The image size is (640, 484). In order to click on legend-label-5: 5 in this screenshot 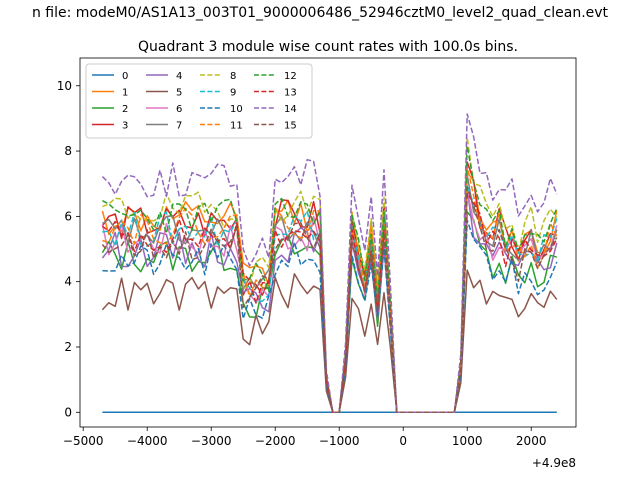, I will do `click(179, 93)`.